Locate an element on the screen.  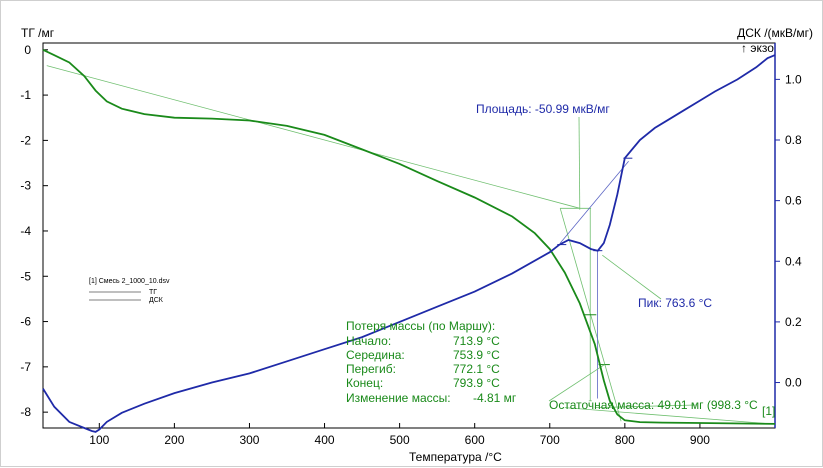
mass-loss-label-start: Начало: is located at coordinates (368, 341).